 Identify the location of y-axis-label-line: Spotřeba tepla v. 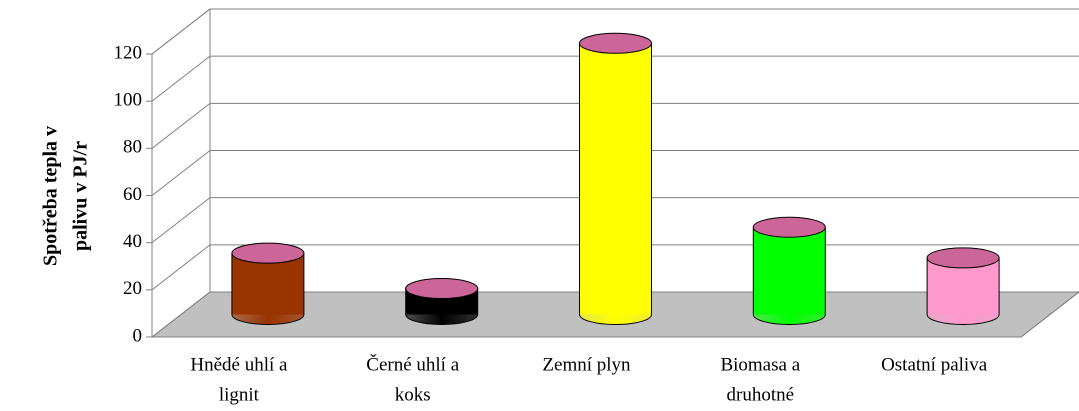
(51, 196).